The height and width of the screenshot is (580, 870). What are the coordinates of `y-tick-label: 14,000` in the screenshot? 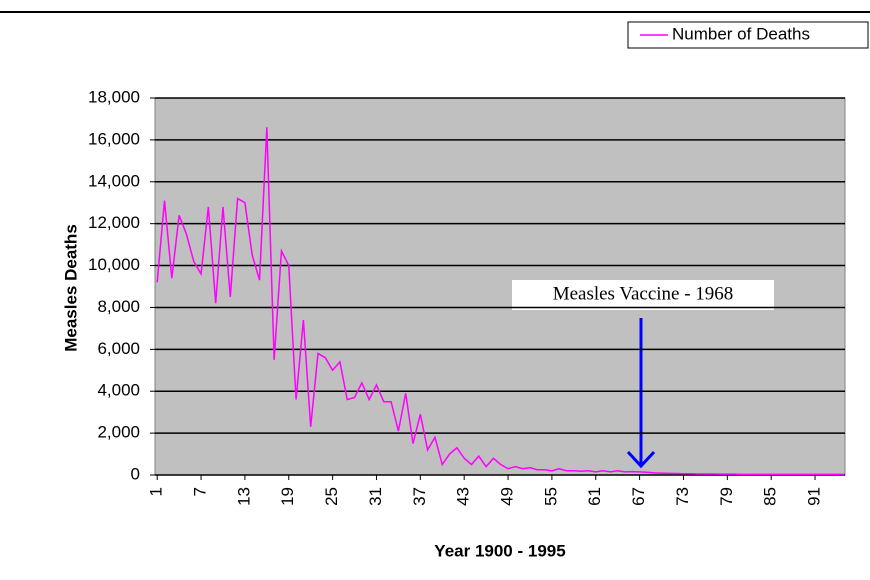 It's located at (114, 180).